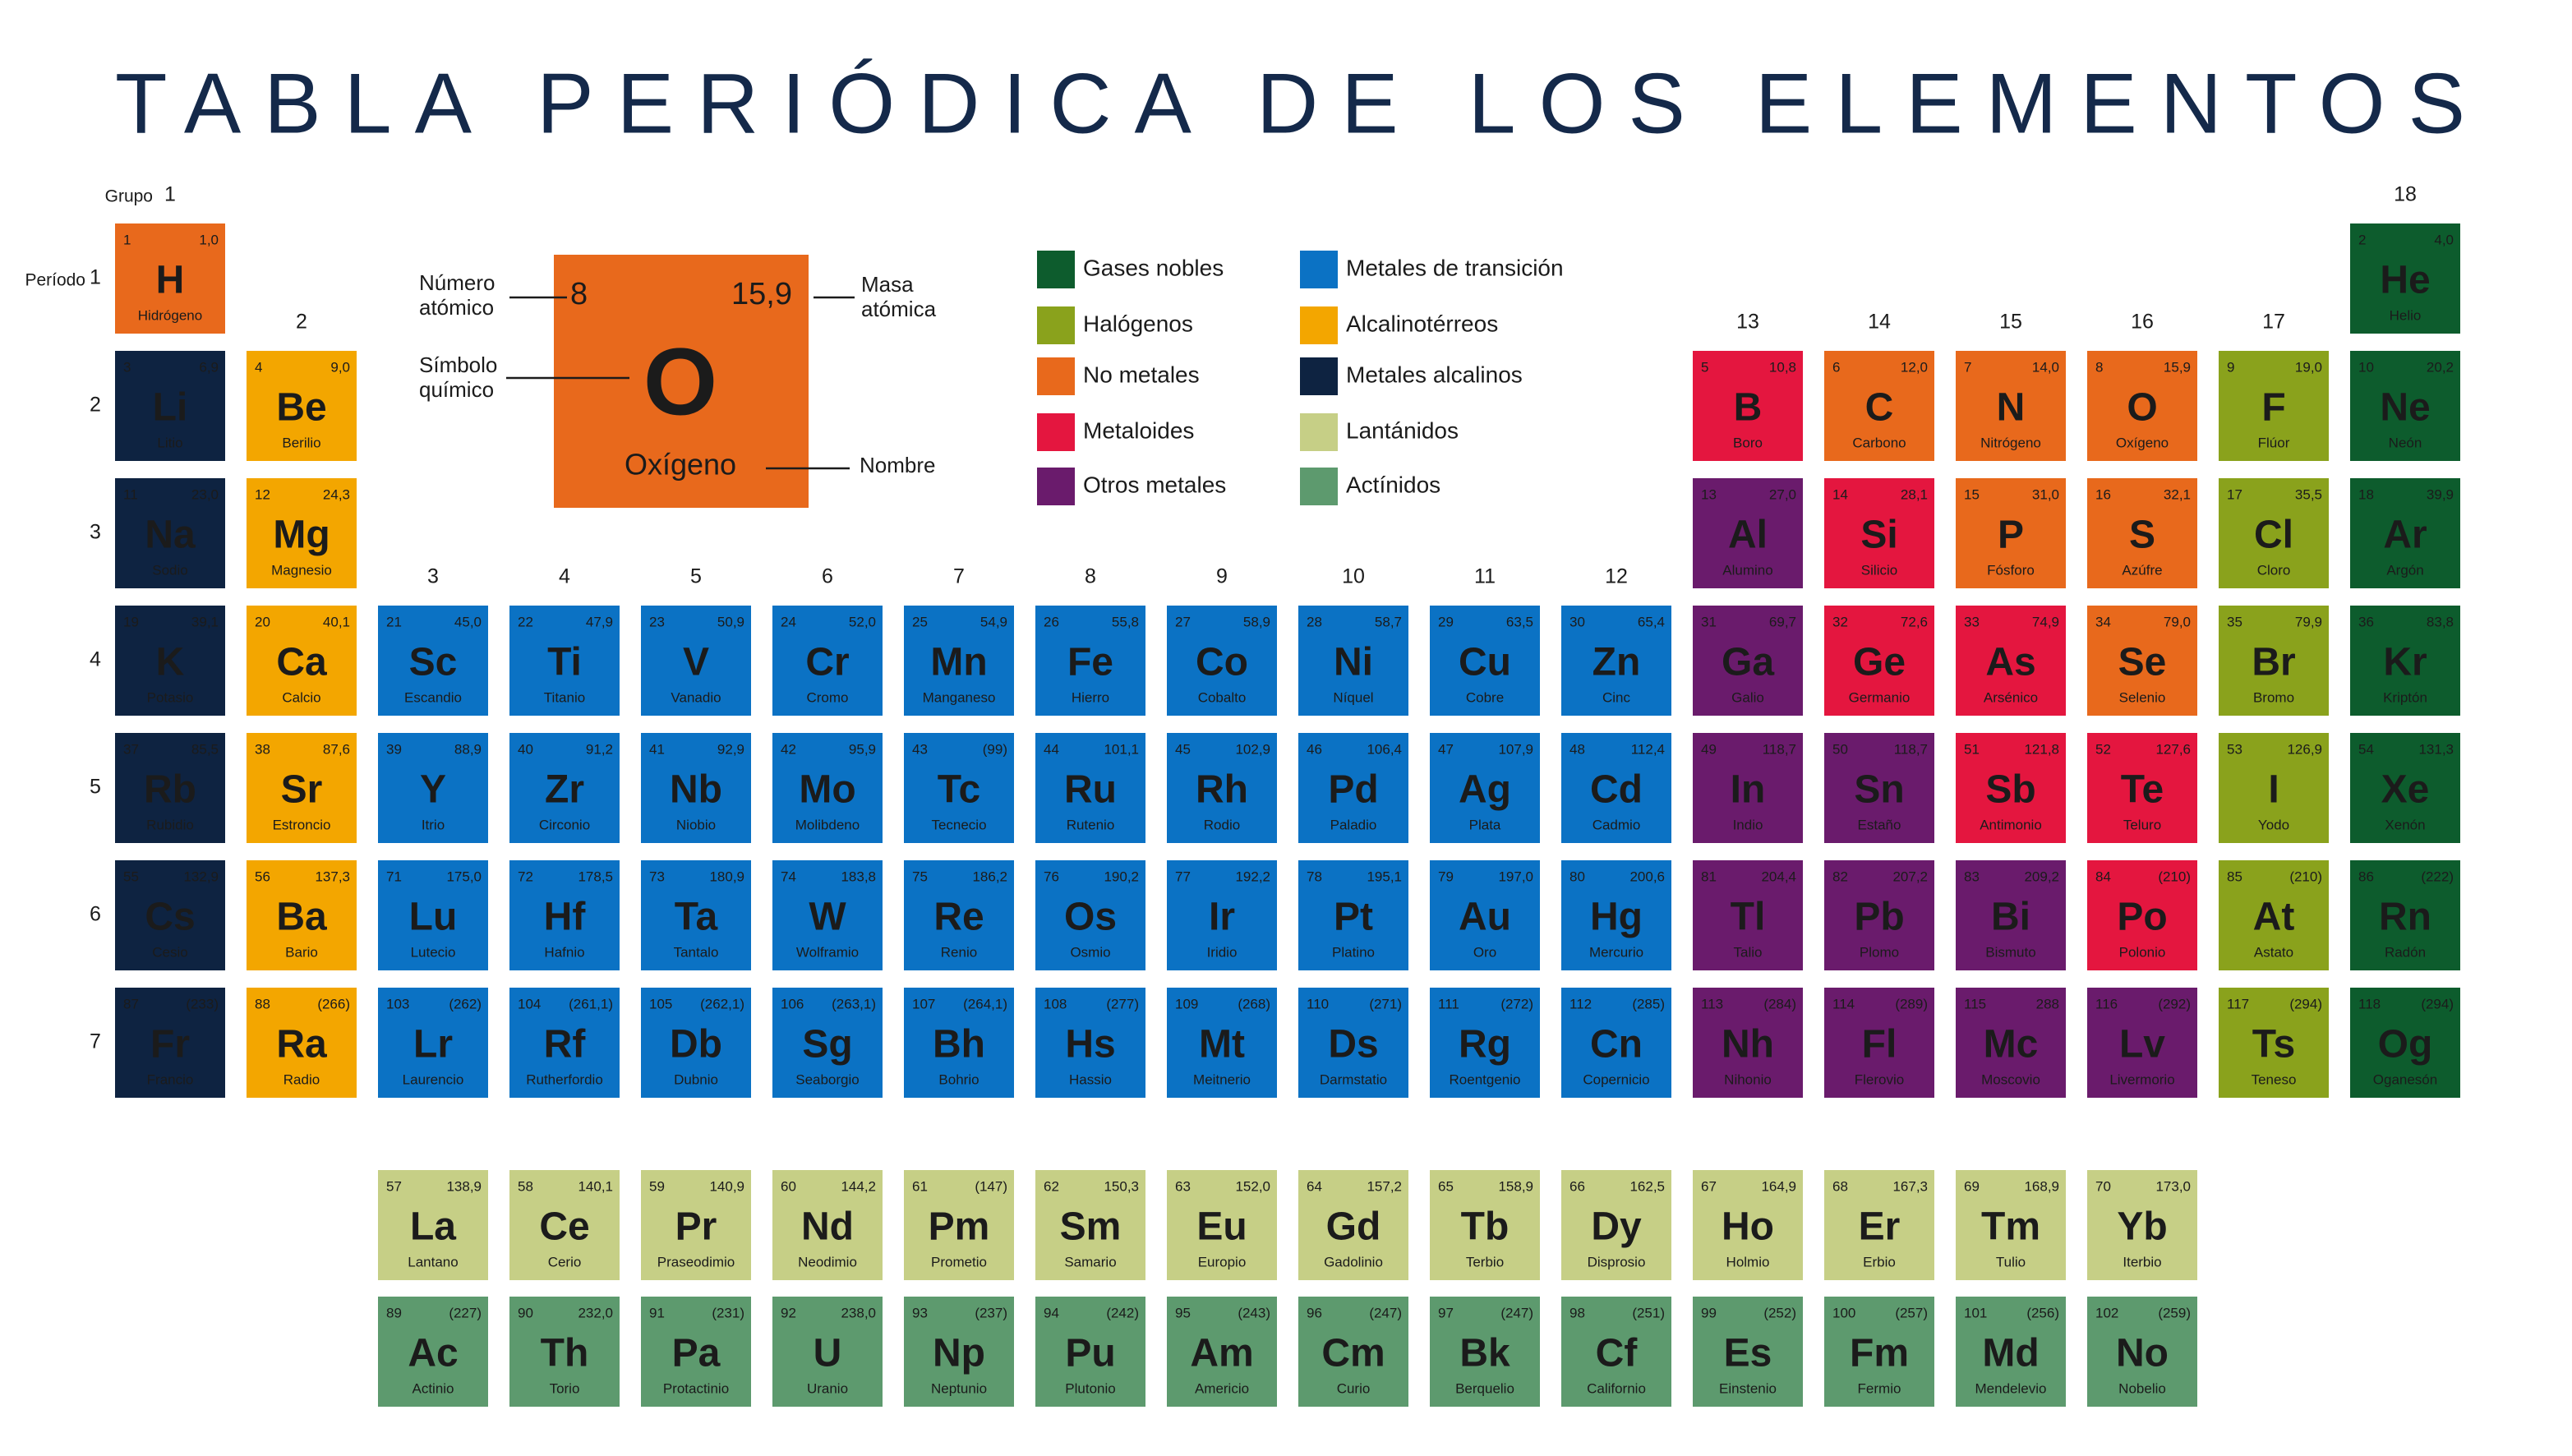 The width and height of the screenshot is (2572, 1456). I want to click on element-symbol: Md, so click(2010, 1353).